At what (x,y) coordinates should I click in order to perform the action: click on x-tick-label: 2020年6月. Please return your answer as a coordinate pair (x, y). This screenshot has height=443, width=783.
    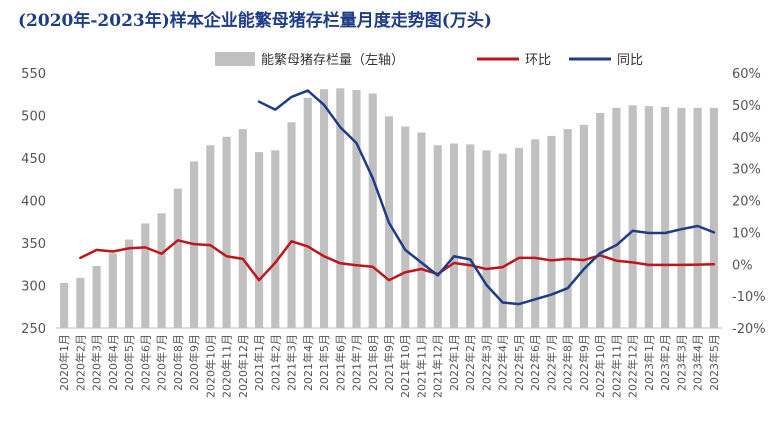
    Looking at the image, I should click on (145, 362).